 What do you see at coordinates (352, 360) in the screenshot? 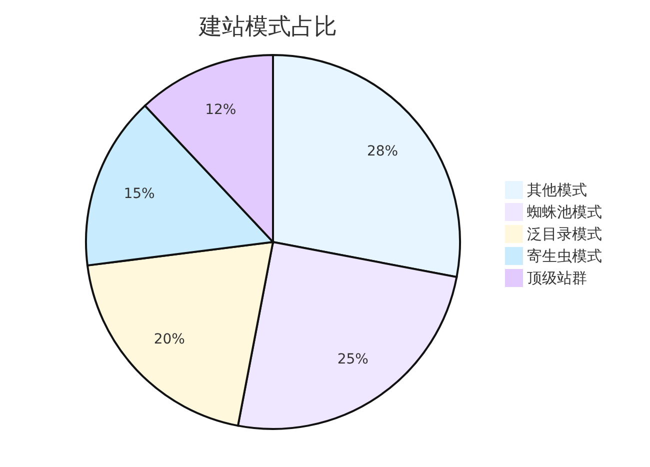
I see `data-label: 25%` at bounding box center [352, 360].